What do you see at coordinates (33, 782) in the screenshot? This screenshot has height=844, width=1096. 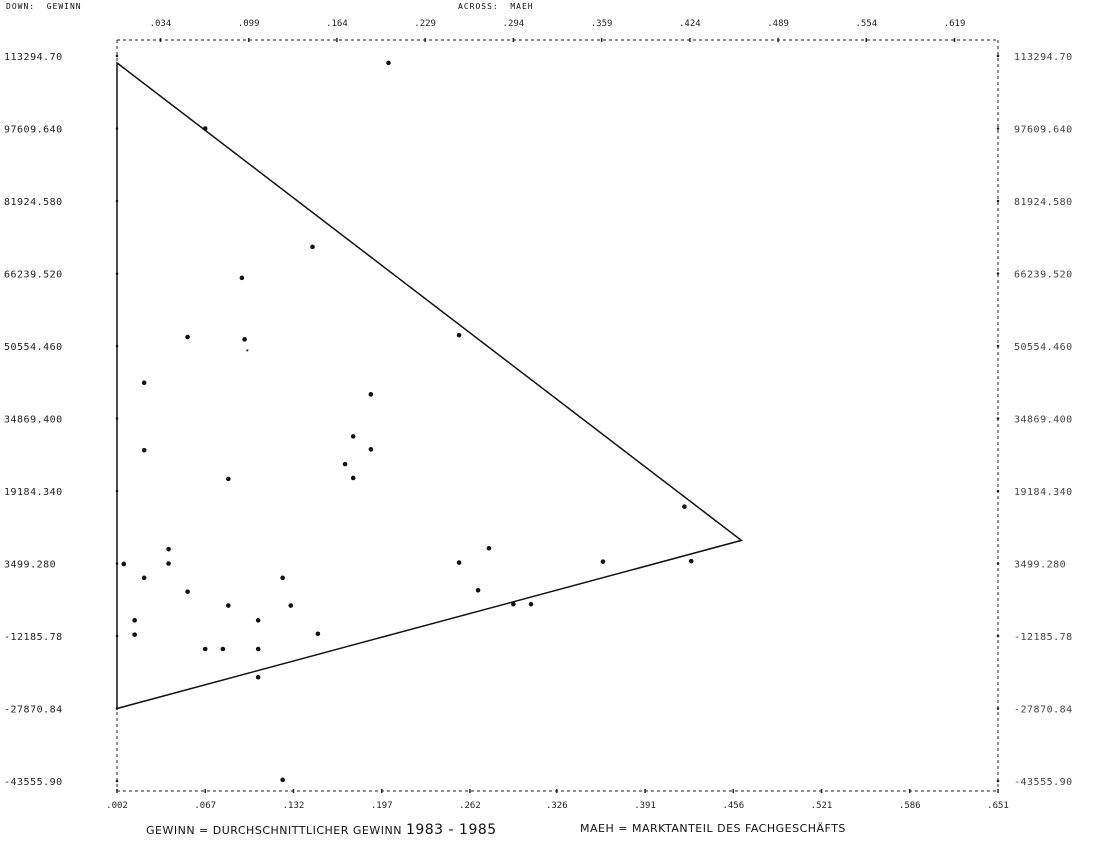 I see `left-tick-label: -43555.90` at bounding box center [33, 782].